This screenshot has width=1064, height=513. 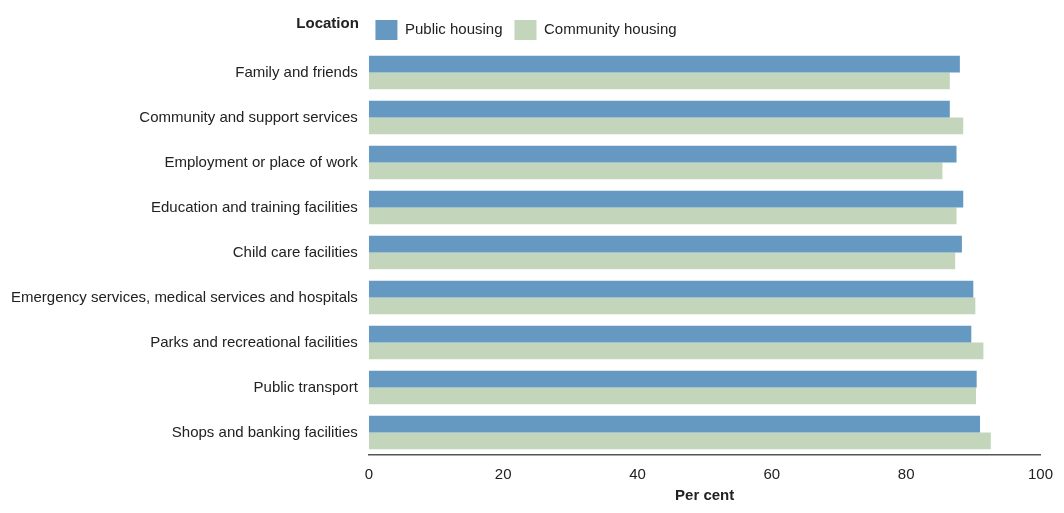 I want to click on y-tick-label: Employment or place of work, so click(x=261, y=161).